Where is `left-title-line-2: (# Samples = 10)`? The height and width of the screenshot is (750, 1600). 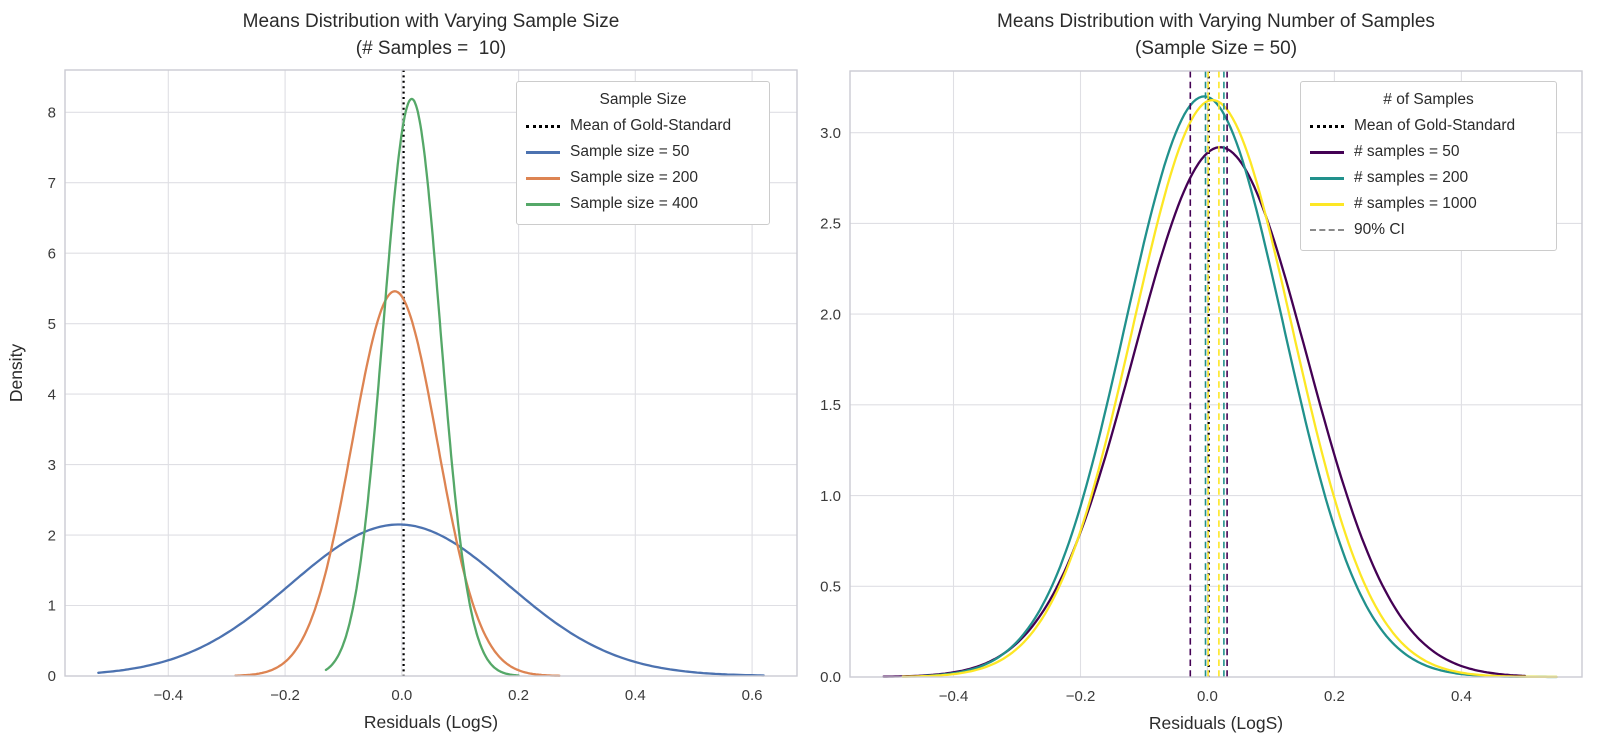 left-title-line-2: (# Samples = 10) is located at coordinates (431, 48).